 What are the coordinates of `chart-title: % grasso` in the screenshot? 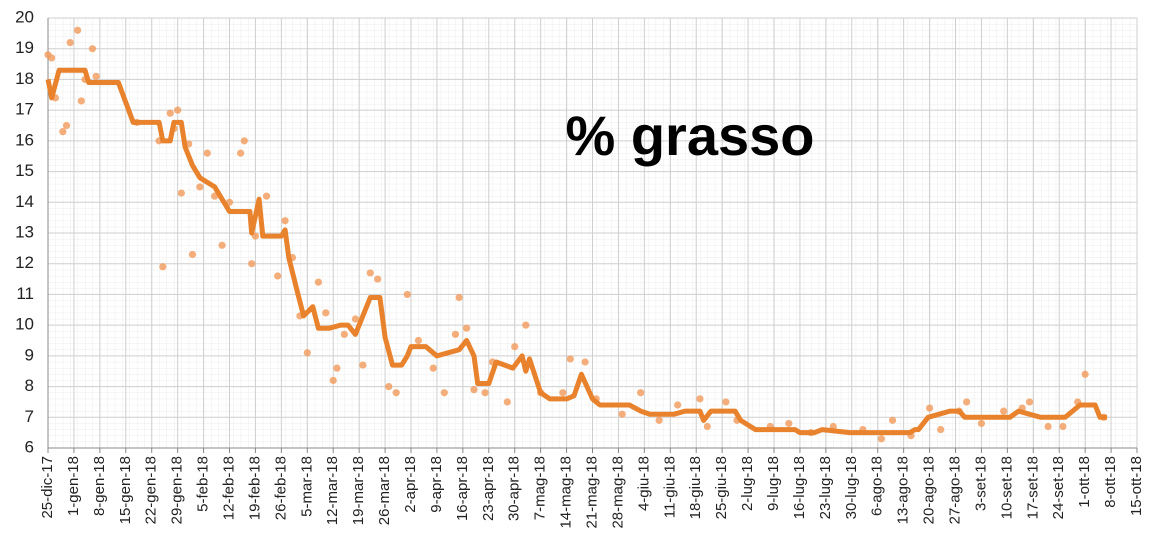 It's located at (690, 135).